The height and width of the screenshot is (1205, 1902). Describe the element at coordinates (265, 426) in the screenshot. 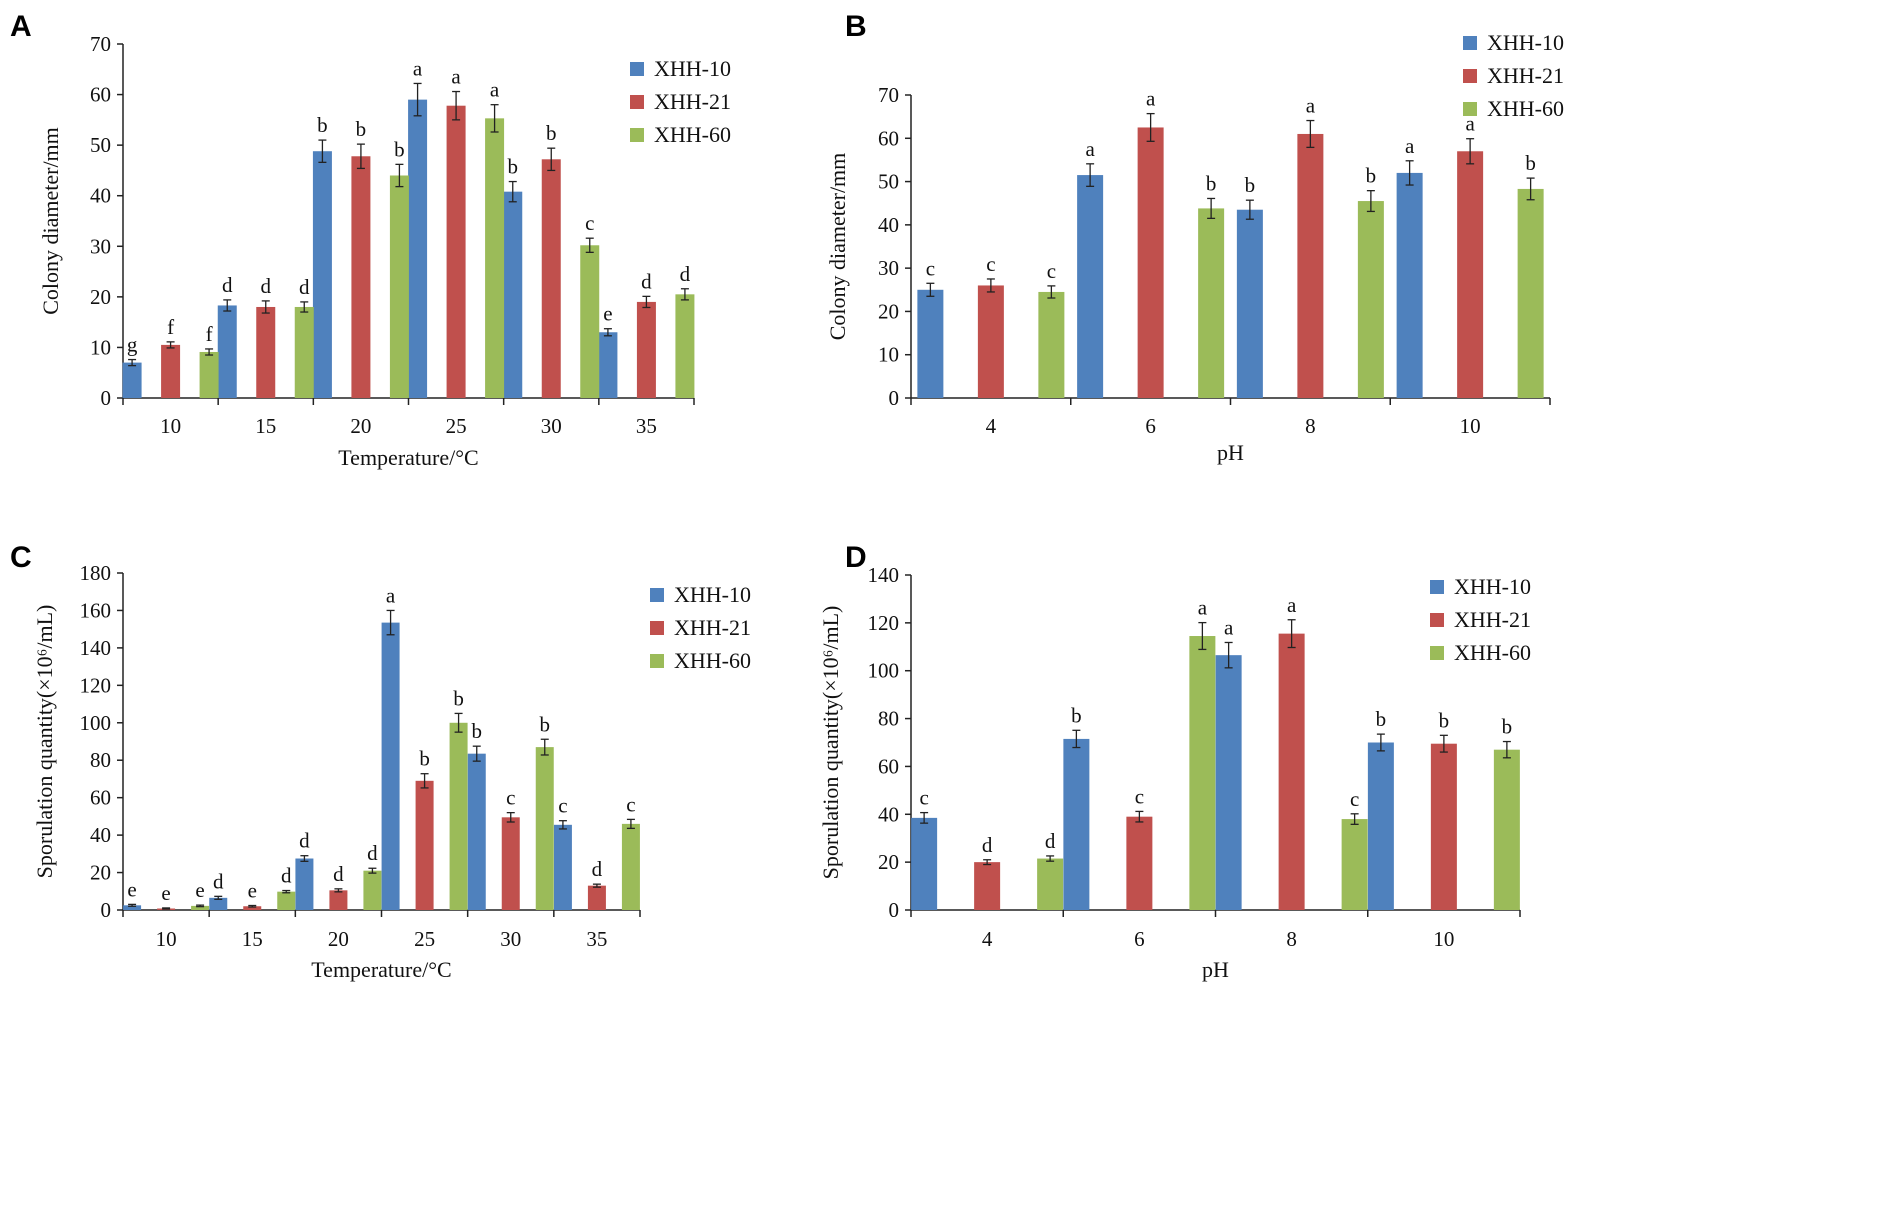

I see `x-tick-label-a: 15` at that location.